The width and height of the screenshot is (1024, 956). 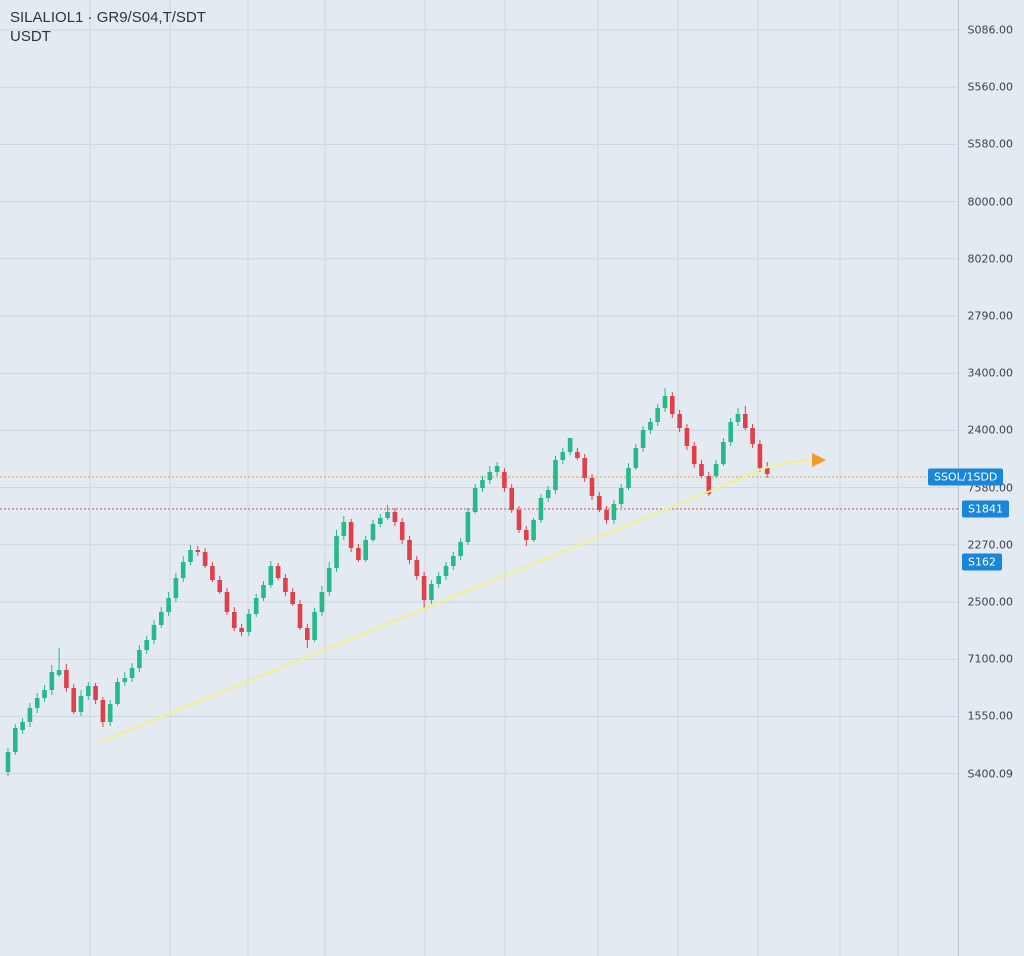 I want to click on projection-curve, so click(x=778, y=469).